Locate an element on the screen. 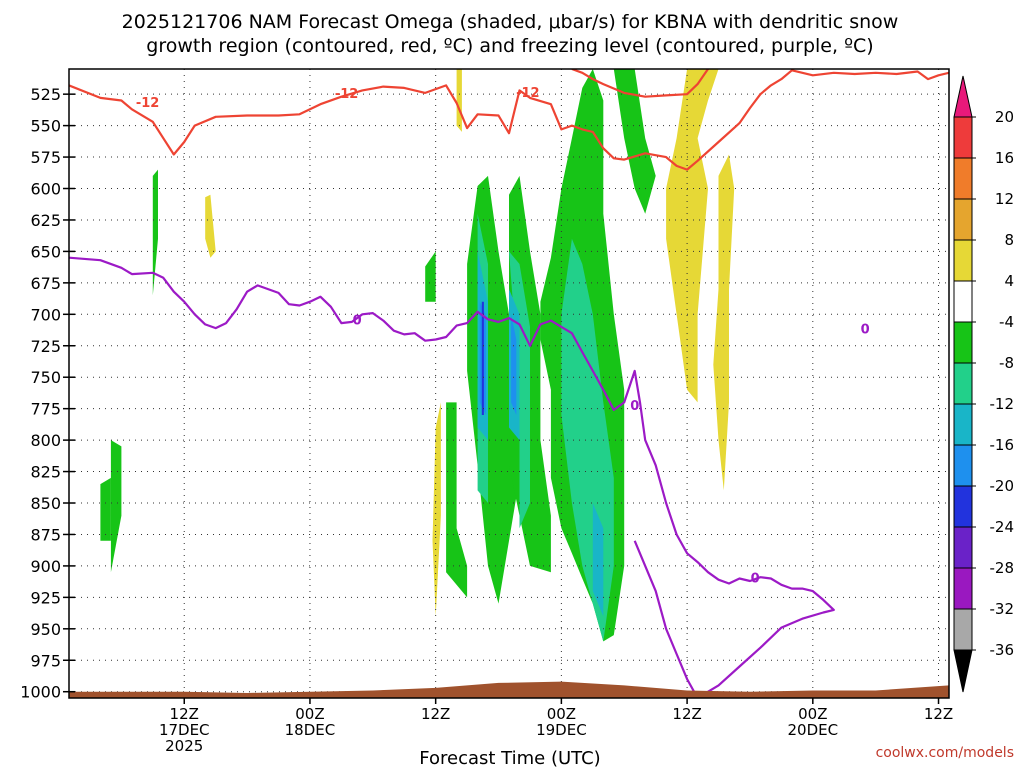  colorbar-label: -16 is located at coordinates (1002, 445).